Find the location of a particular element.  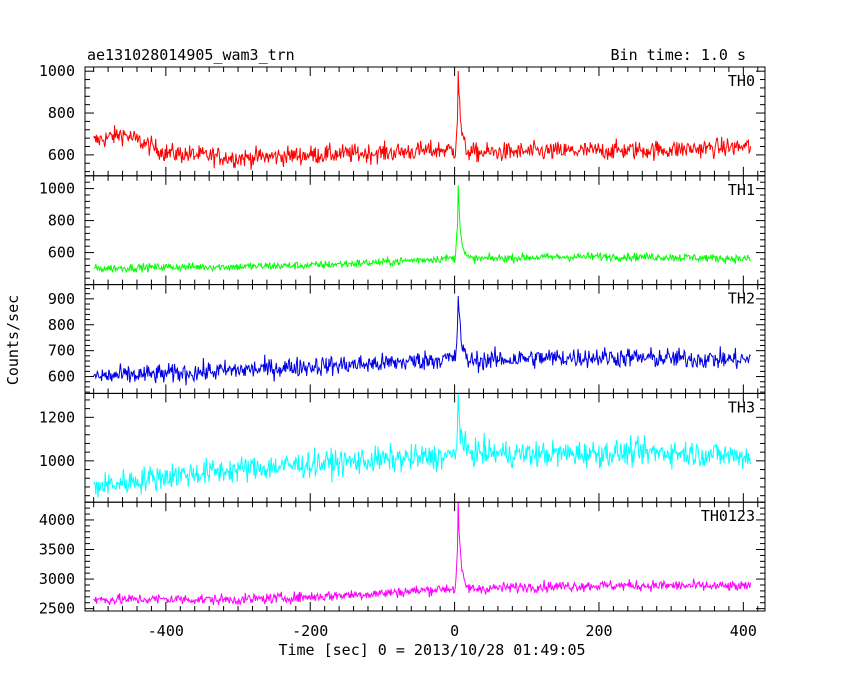

panel-label: TH3 is located at coordinates (741, 407).